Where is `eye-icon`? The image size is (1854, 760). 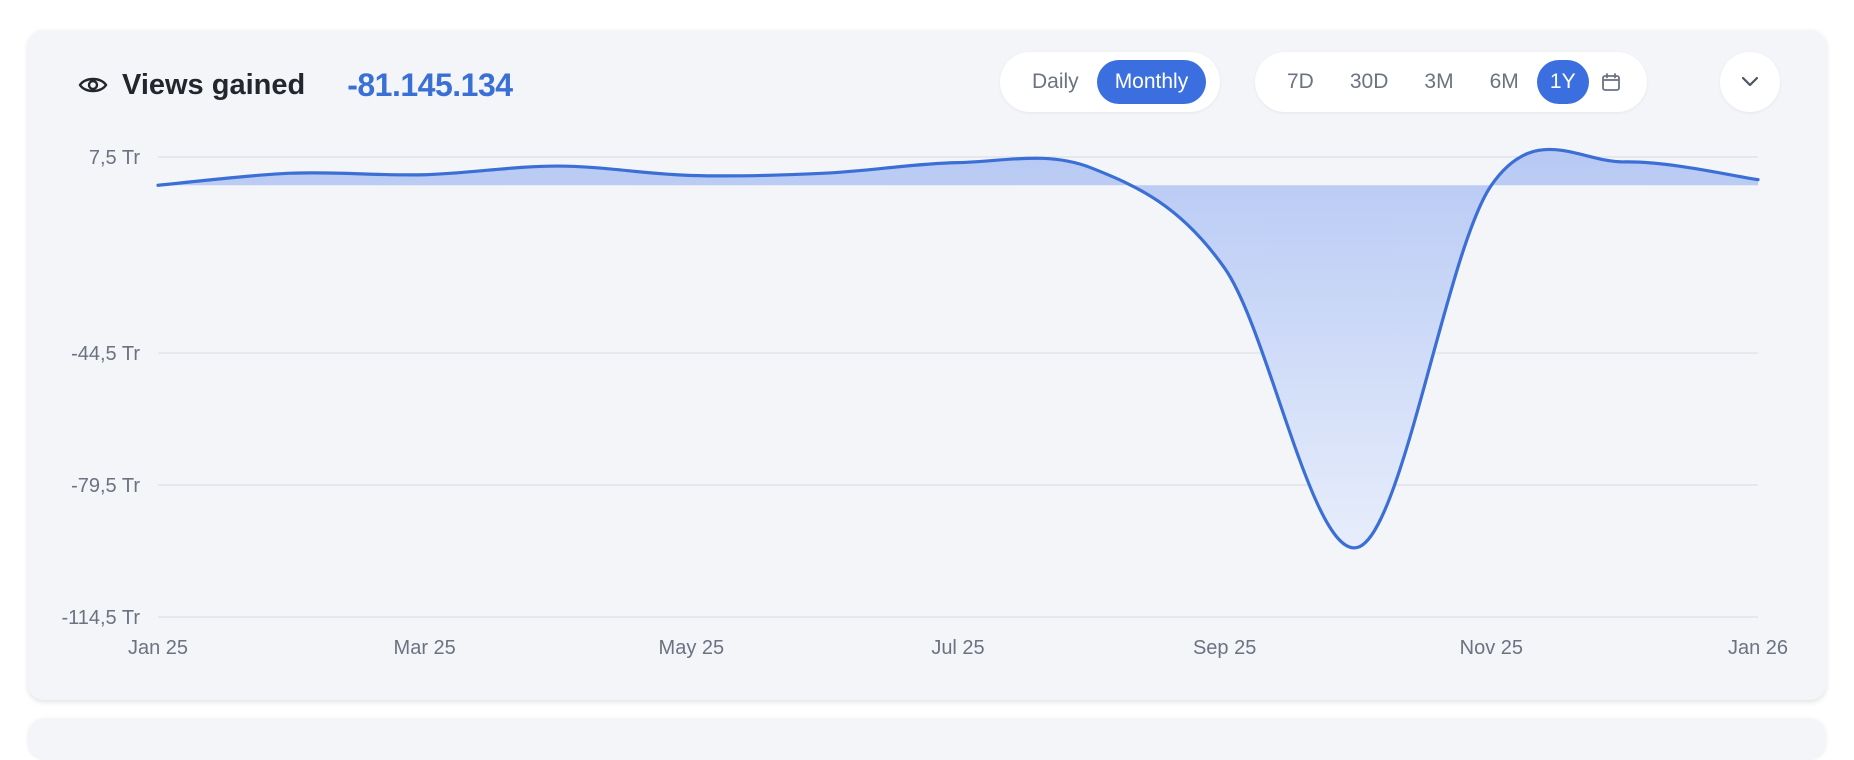
eye-icon is located at coordinates (93, 85).